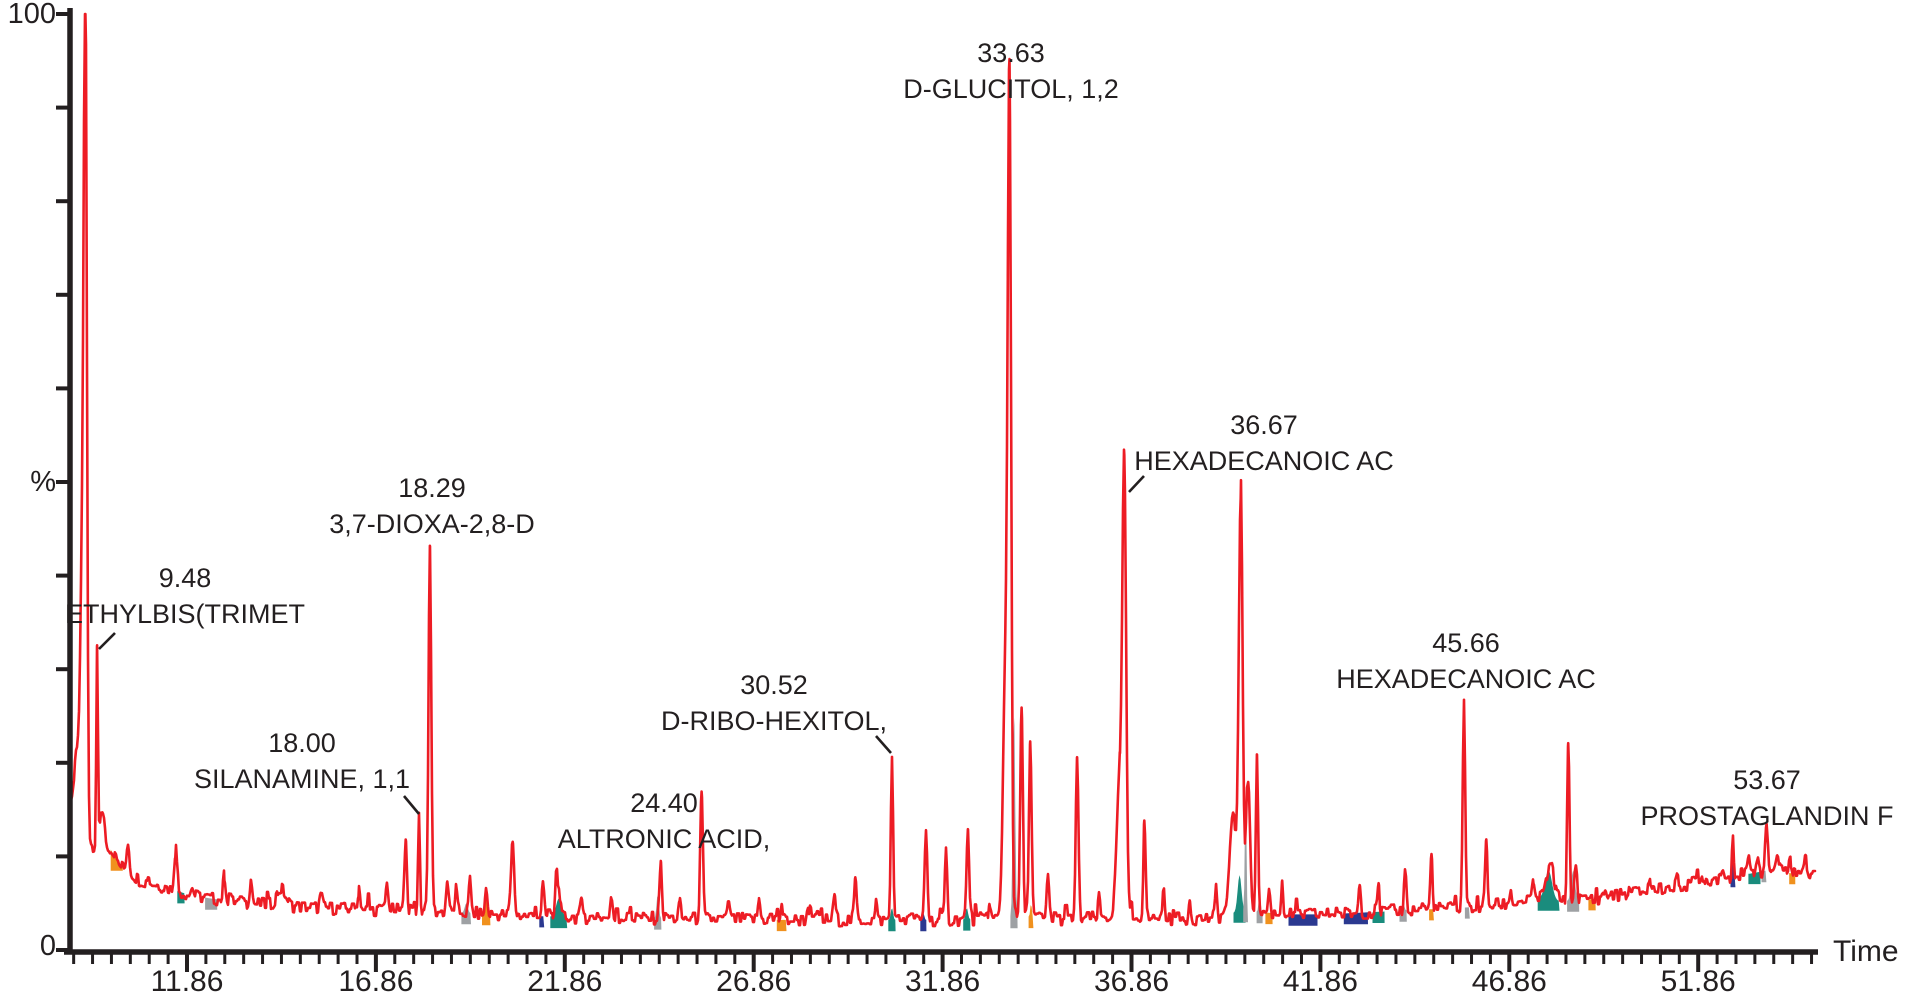 This screenshot has width=1906, height=1006. What do you see at coordinates (1866, 951) in the screenshot?
I see `x-axis-title: Time` at bounding box center [1866, 951].